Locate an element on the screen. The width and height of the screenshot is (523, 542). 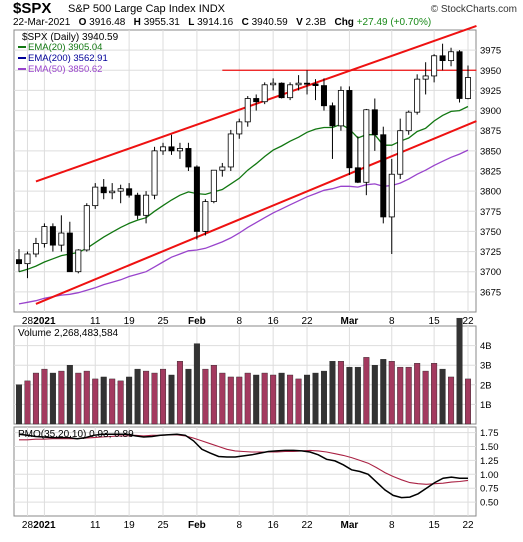
price-legend: $SPX (Daily) 3940.59 is located at coordinates (70, 37).